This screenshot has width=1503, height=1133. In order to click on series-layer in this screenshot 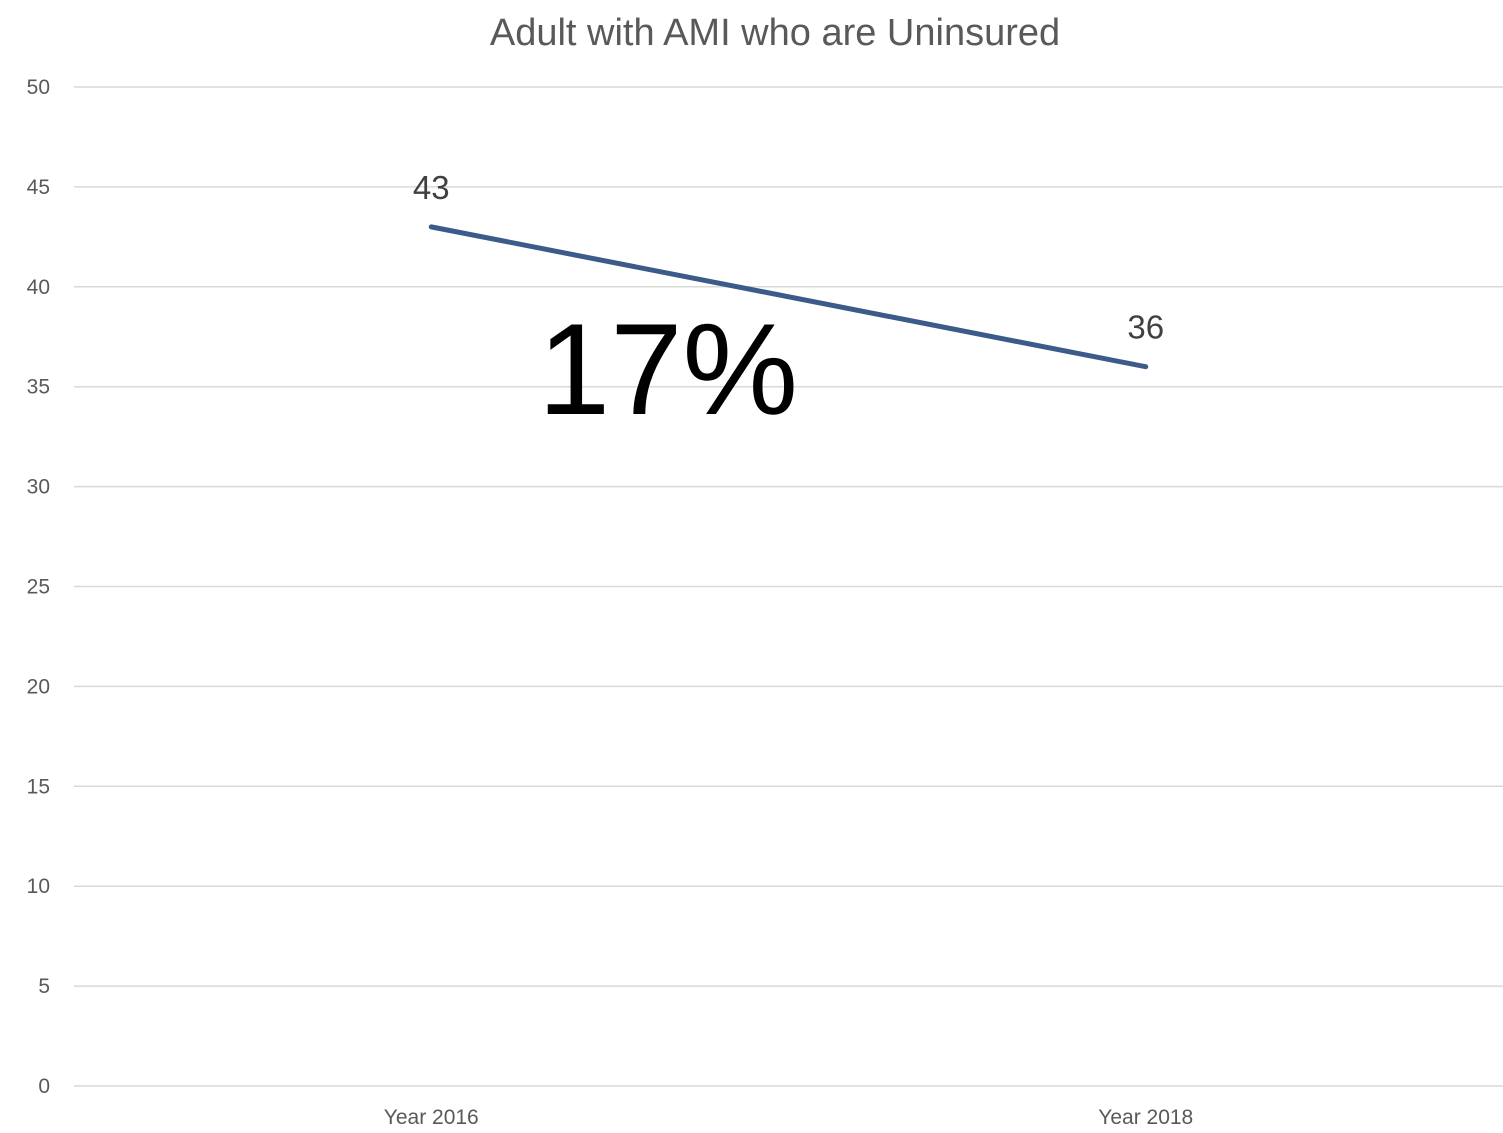, I will do `click(788, 297)`.